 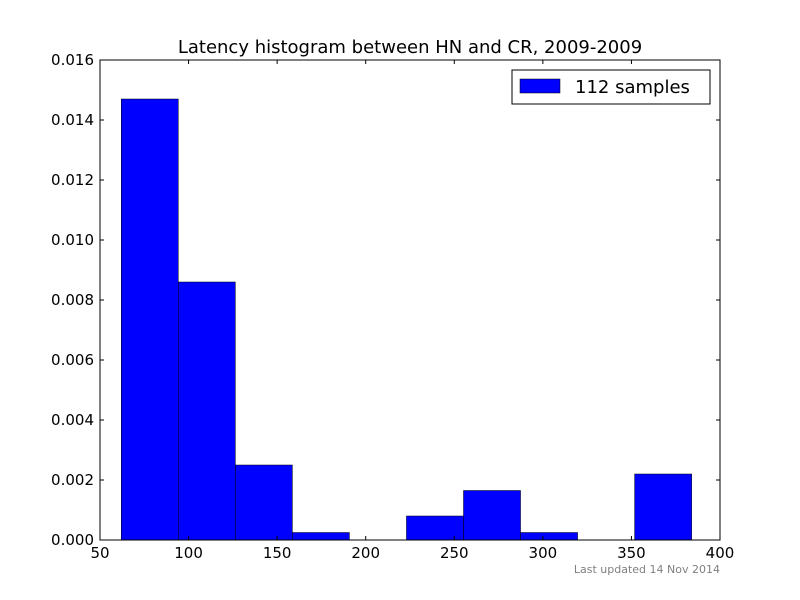 I want to click on x-tick-label-3: 200, so click(x=365, y=553).